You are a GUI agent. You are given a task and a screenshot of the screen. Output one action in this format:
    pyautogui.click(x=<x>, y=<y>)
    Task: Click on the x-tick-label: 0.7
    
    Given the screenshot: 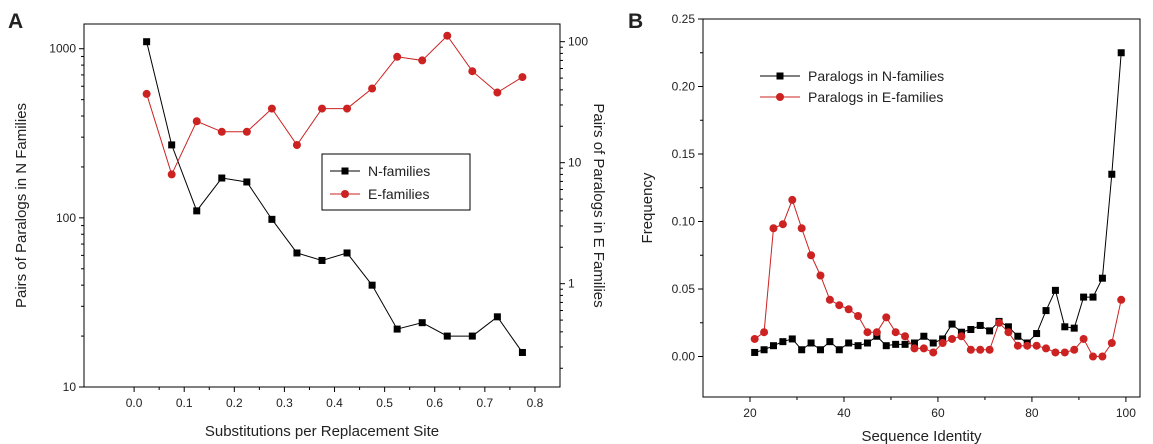 What is the action you would take?
    pyautogui.click(x=484, y=403)
    